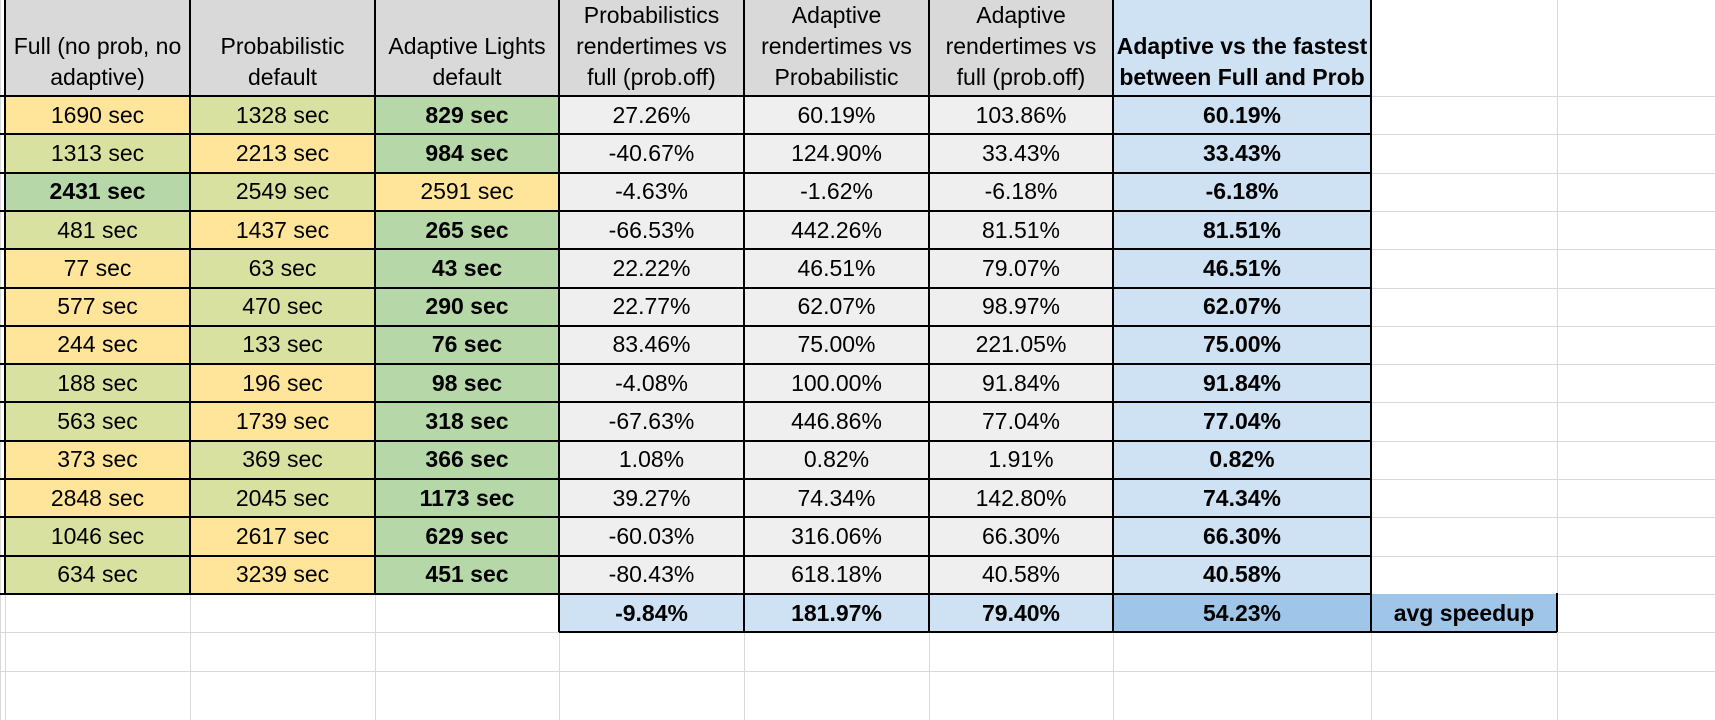  Describe the element at coordinates (836, 421) in the screenshot. I see `pct-cell-adapt-vs-prob: 446.86%` at that location.